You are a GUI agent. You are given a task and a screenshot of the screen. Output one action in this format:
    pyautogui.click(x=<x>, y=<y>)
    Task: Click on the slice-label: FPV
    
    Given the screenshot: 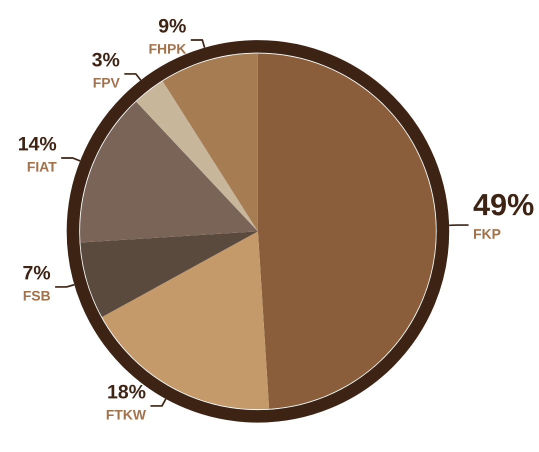 What is the action you would take?
    pyautogui.click(x=107, y=83)
    